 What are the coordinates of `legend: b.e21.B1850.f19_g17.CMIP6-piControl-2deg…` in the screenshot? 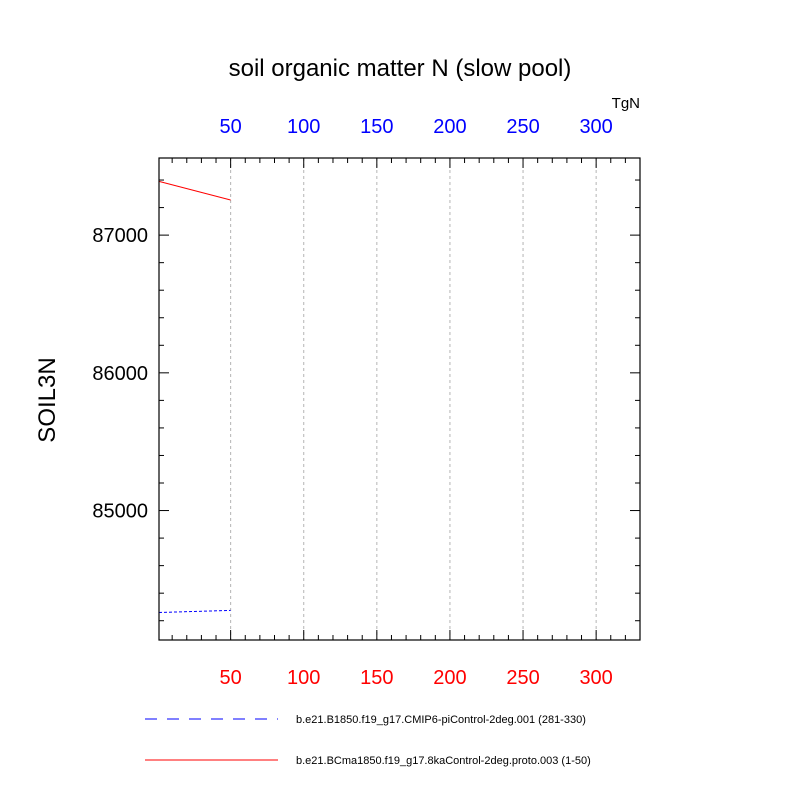 It's located at (368, 740).